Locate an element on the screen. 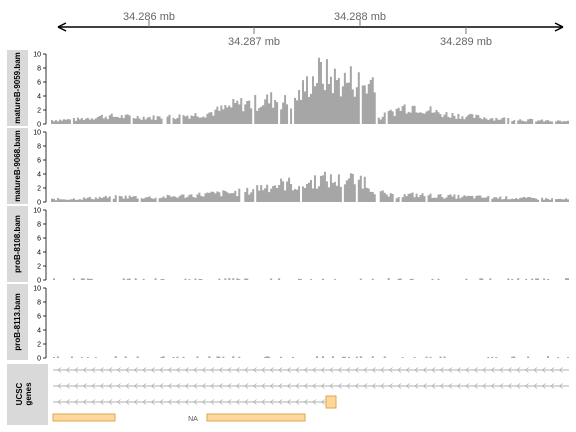  track-label: matureB-9059.bam is located at coordinates (17, 88).